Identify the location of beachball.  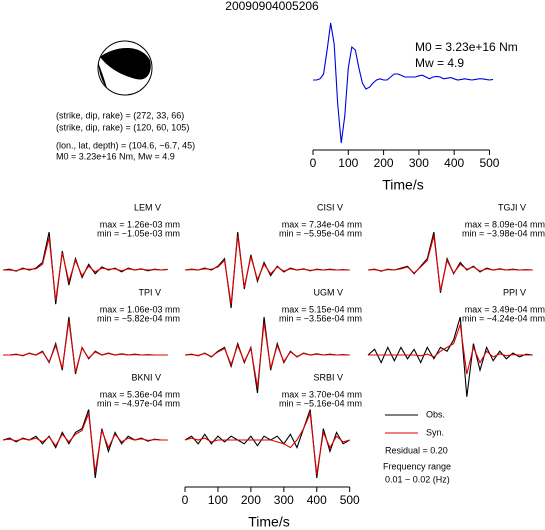
(125, 68).